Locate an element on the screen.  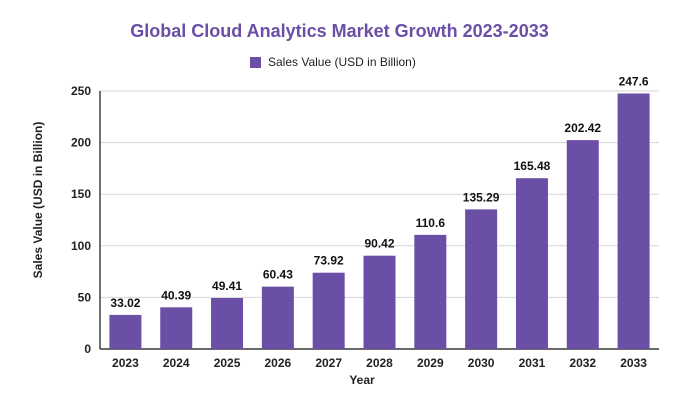
x-tick-label: 2033 is located at coordinates (633, 363).